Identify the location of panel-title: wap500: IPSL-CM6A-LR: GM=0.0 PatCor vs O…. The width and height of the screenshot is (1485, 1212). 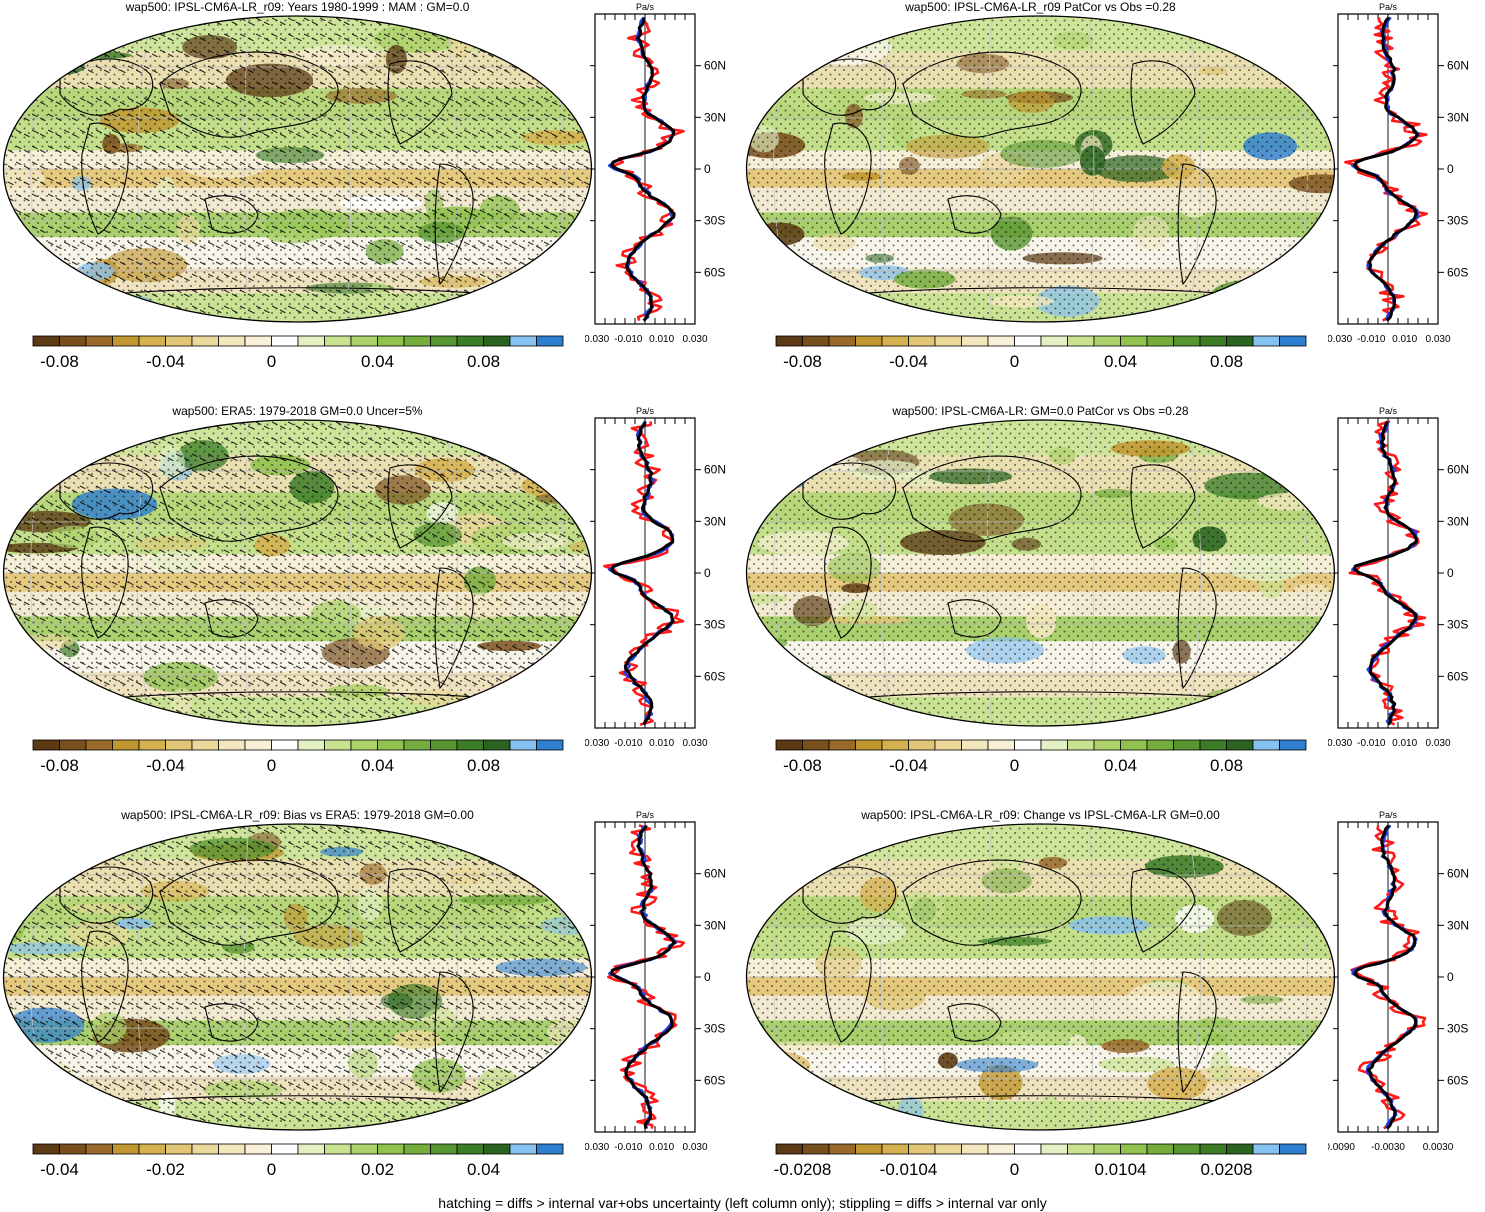
(1040, 411).